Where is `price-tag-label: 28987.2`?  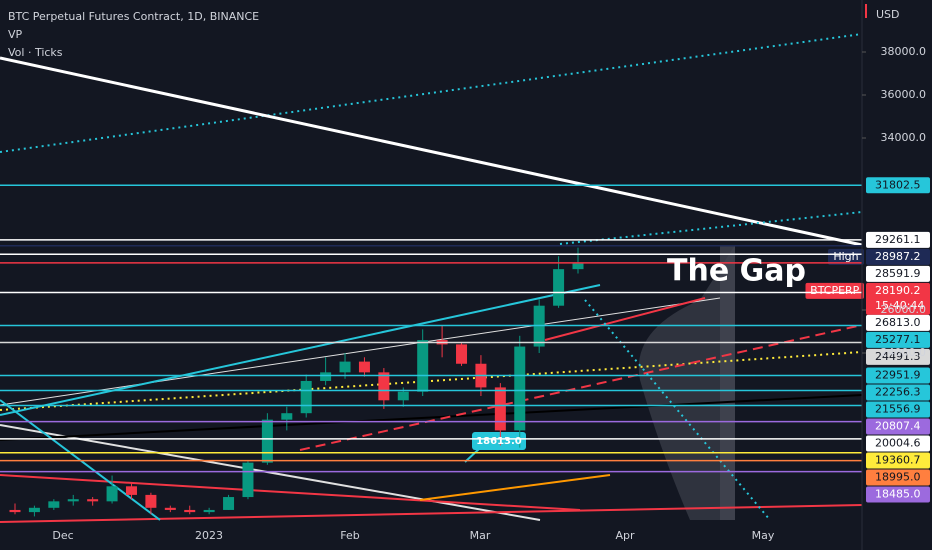 price-tag-label: 28987.2 is located at coordinates (898, 256).